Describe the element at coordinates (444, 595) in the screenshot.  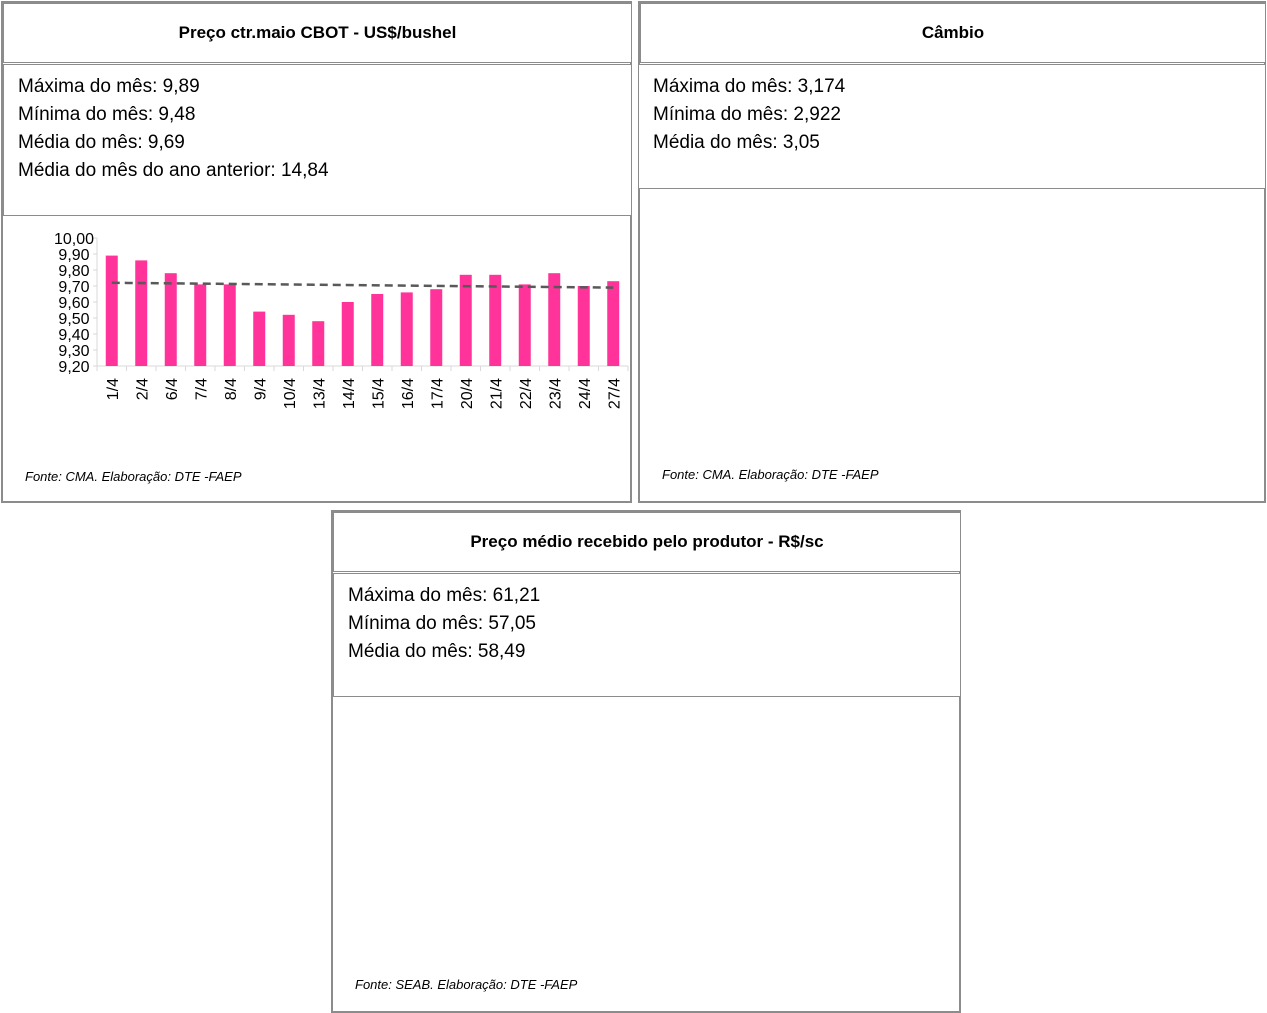
I see `produtor-stat-max: Máxima do mês: 61,21` at that location.